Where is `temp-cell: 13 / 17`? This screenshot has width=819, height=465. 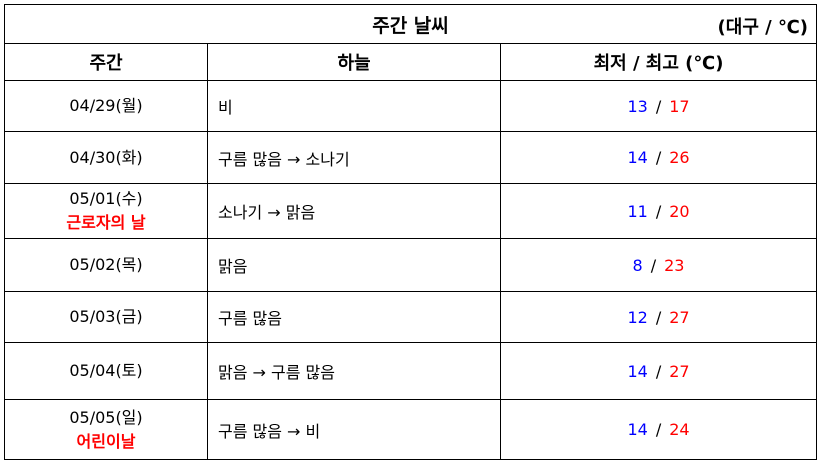 temp-cell: 13 / 17 is located at coordinates (658, 106).